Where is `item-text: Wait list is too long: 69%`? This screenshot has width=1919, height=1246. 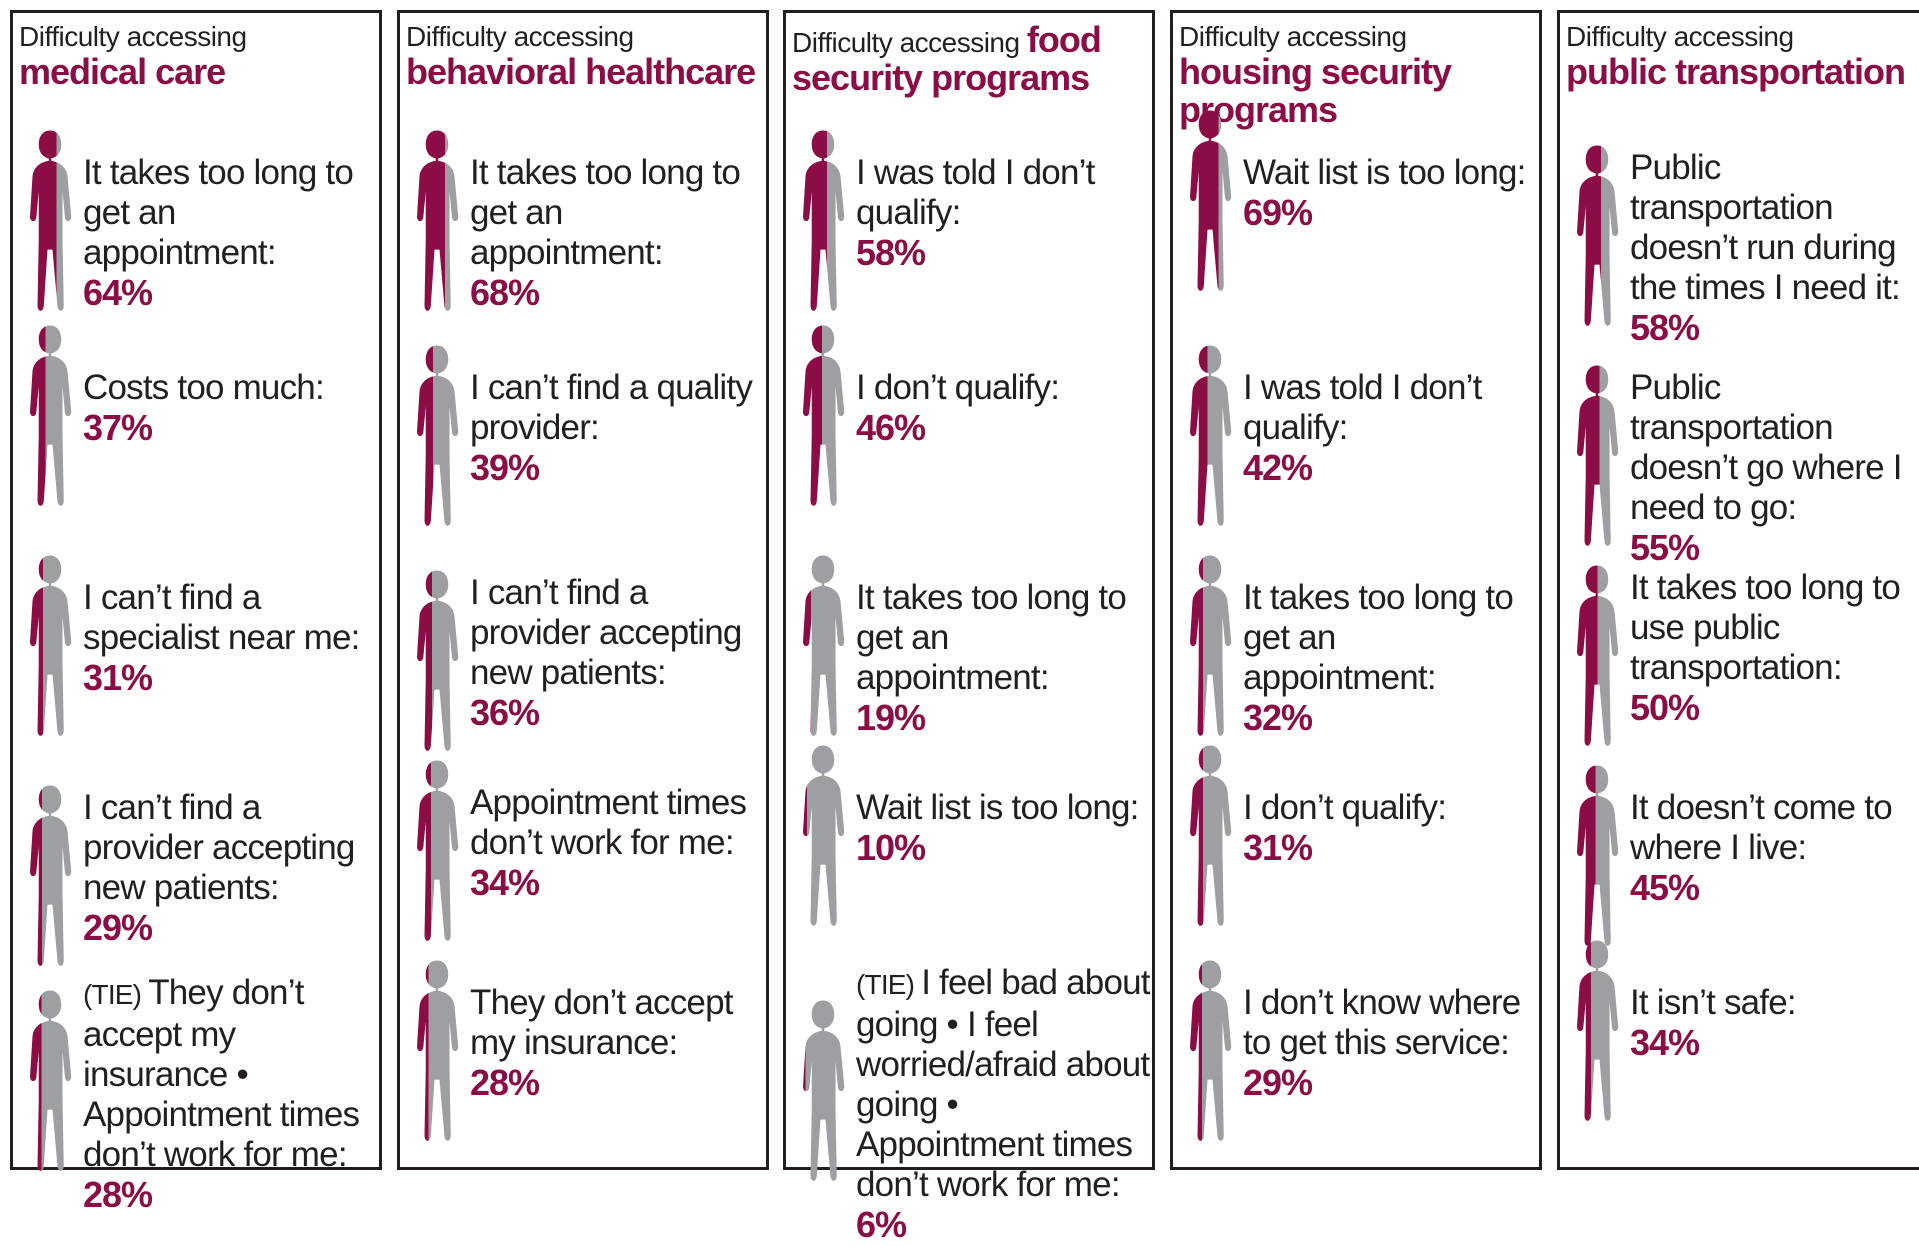 item-text: Wait list is too long: 69% is located at coordinates (1390, 193).